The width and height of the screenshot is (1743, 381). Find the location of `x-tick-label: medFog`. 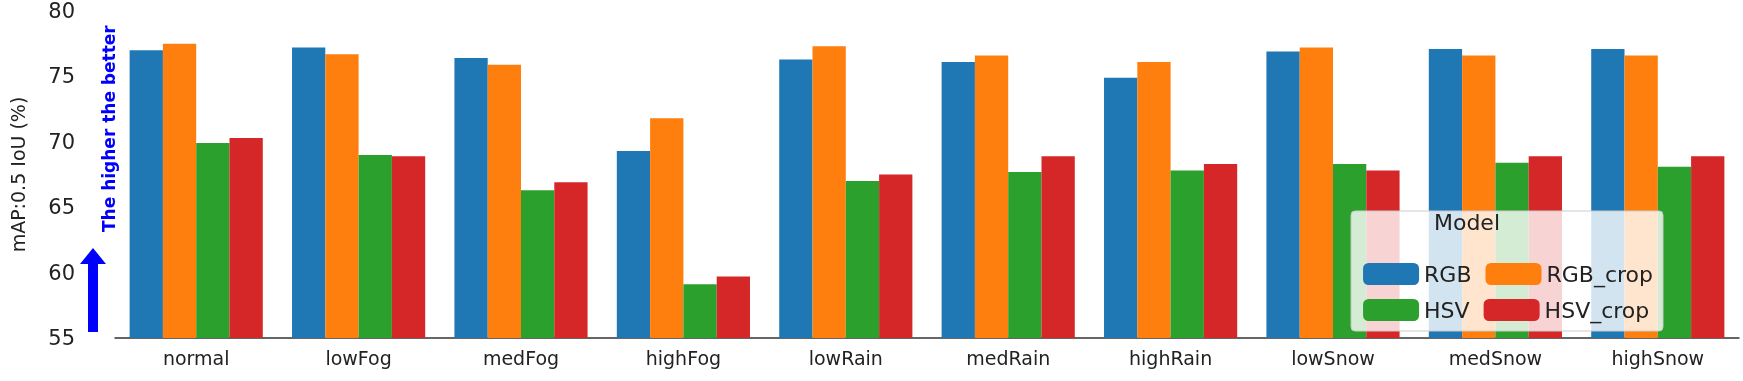

x-tick-label: medFog is located at coordinates (521, 357).